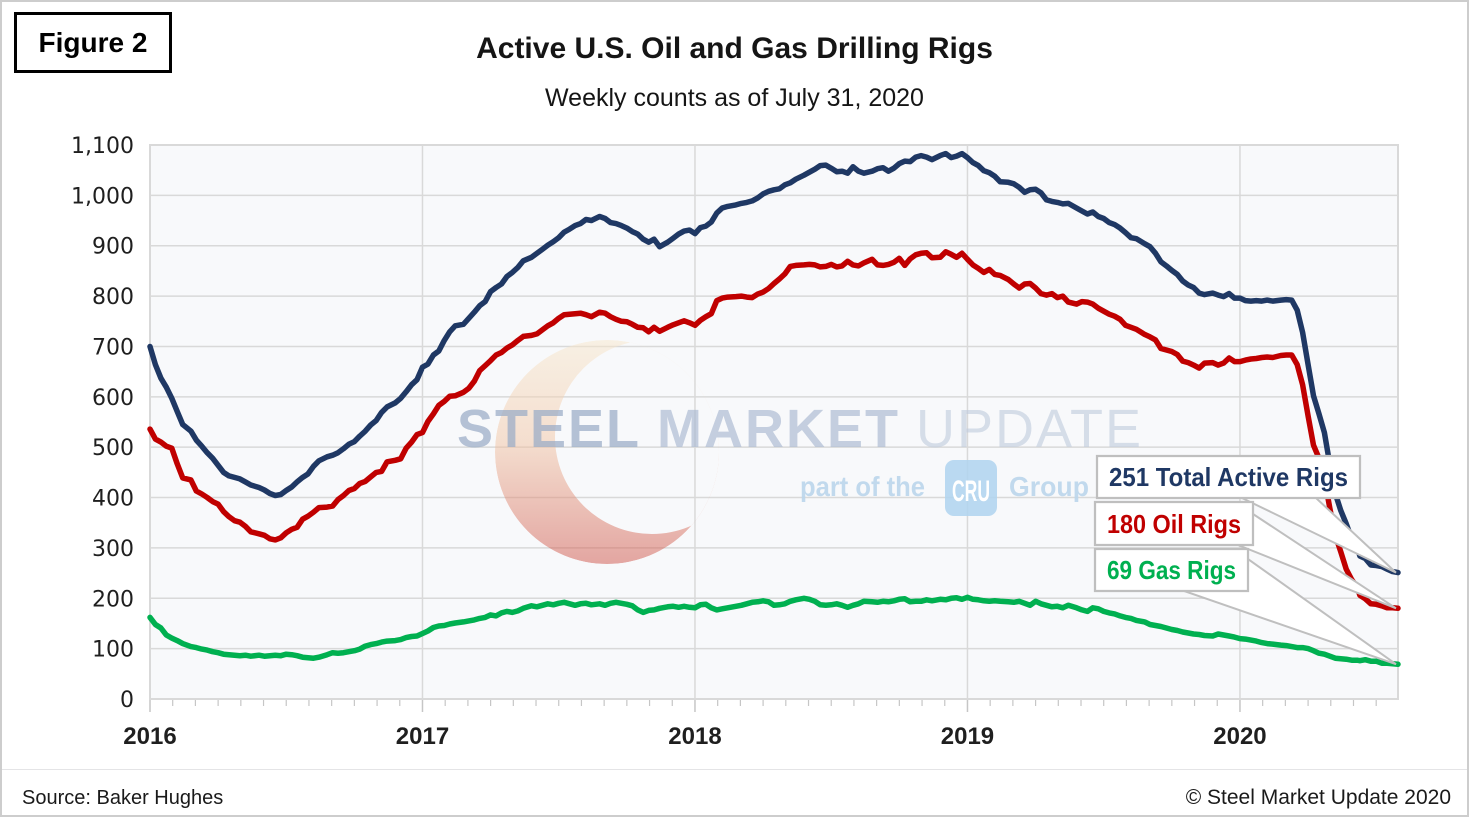 The width and height of the screenshot is (1469, 817). Describe the element at coordinates (734, 48) in the screenshot. I see `chart-title: Active U.S. Oil and Gas Drilling Rigs` at that location.